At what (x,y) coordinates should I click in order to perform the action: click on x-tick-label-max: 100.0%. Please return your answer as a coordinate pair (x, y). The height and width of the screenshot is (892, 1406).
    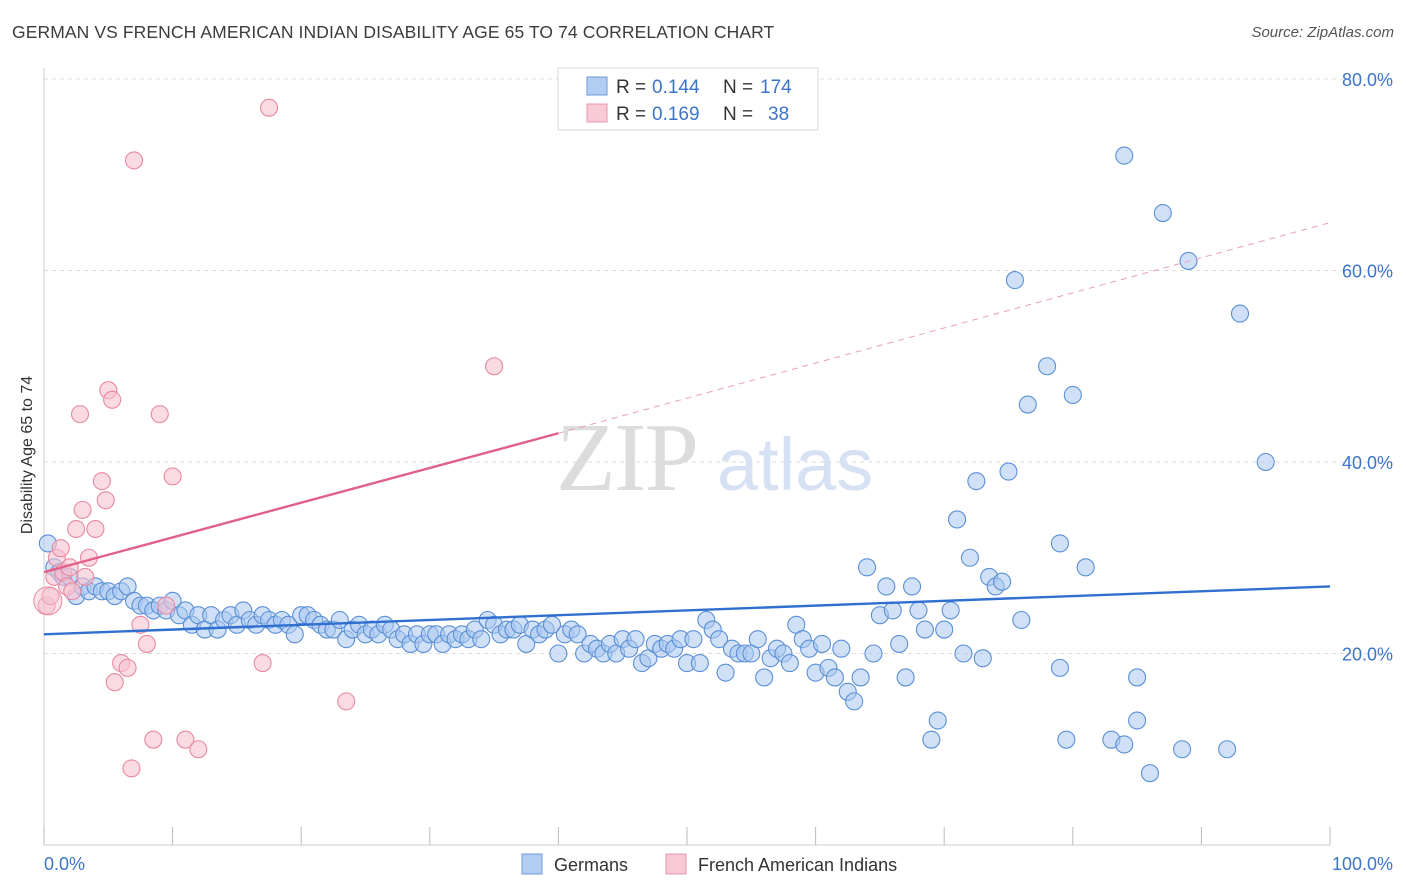
    Looking at the image, I should click on (1362, 864).